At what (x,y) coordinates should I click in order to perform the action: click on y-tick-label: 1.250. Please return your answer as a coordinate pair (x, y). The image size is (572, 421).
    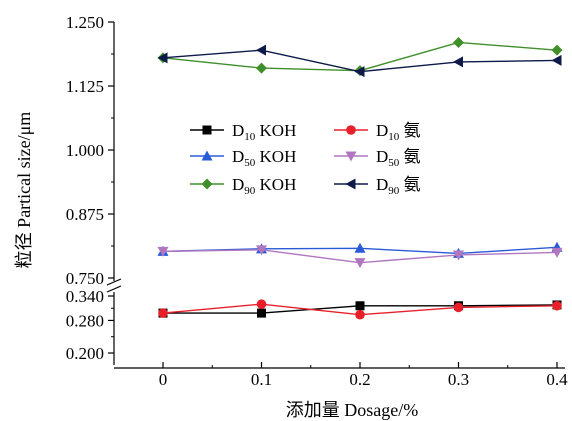
    Looking at the image, I should click on (85, 22).